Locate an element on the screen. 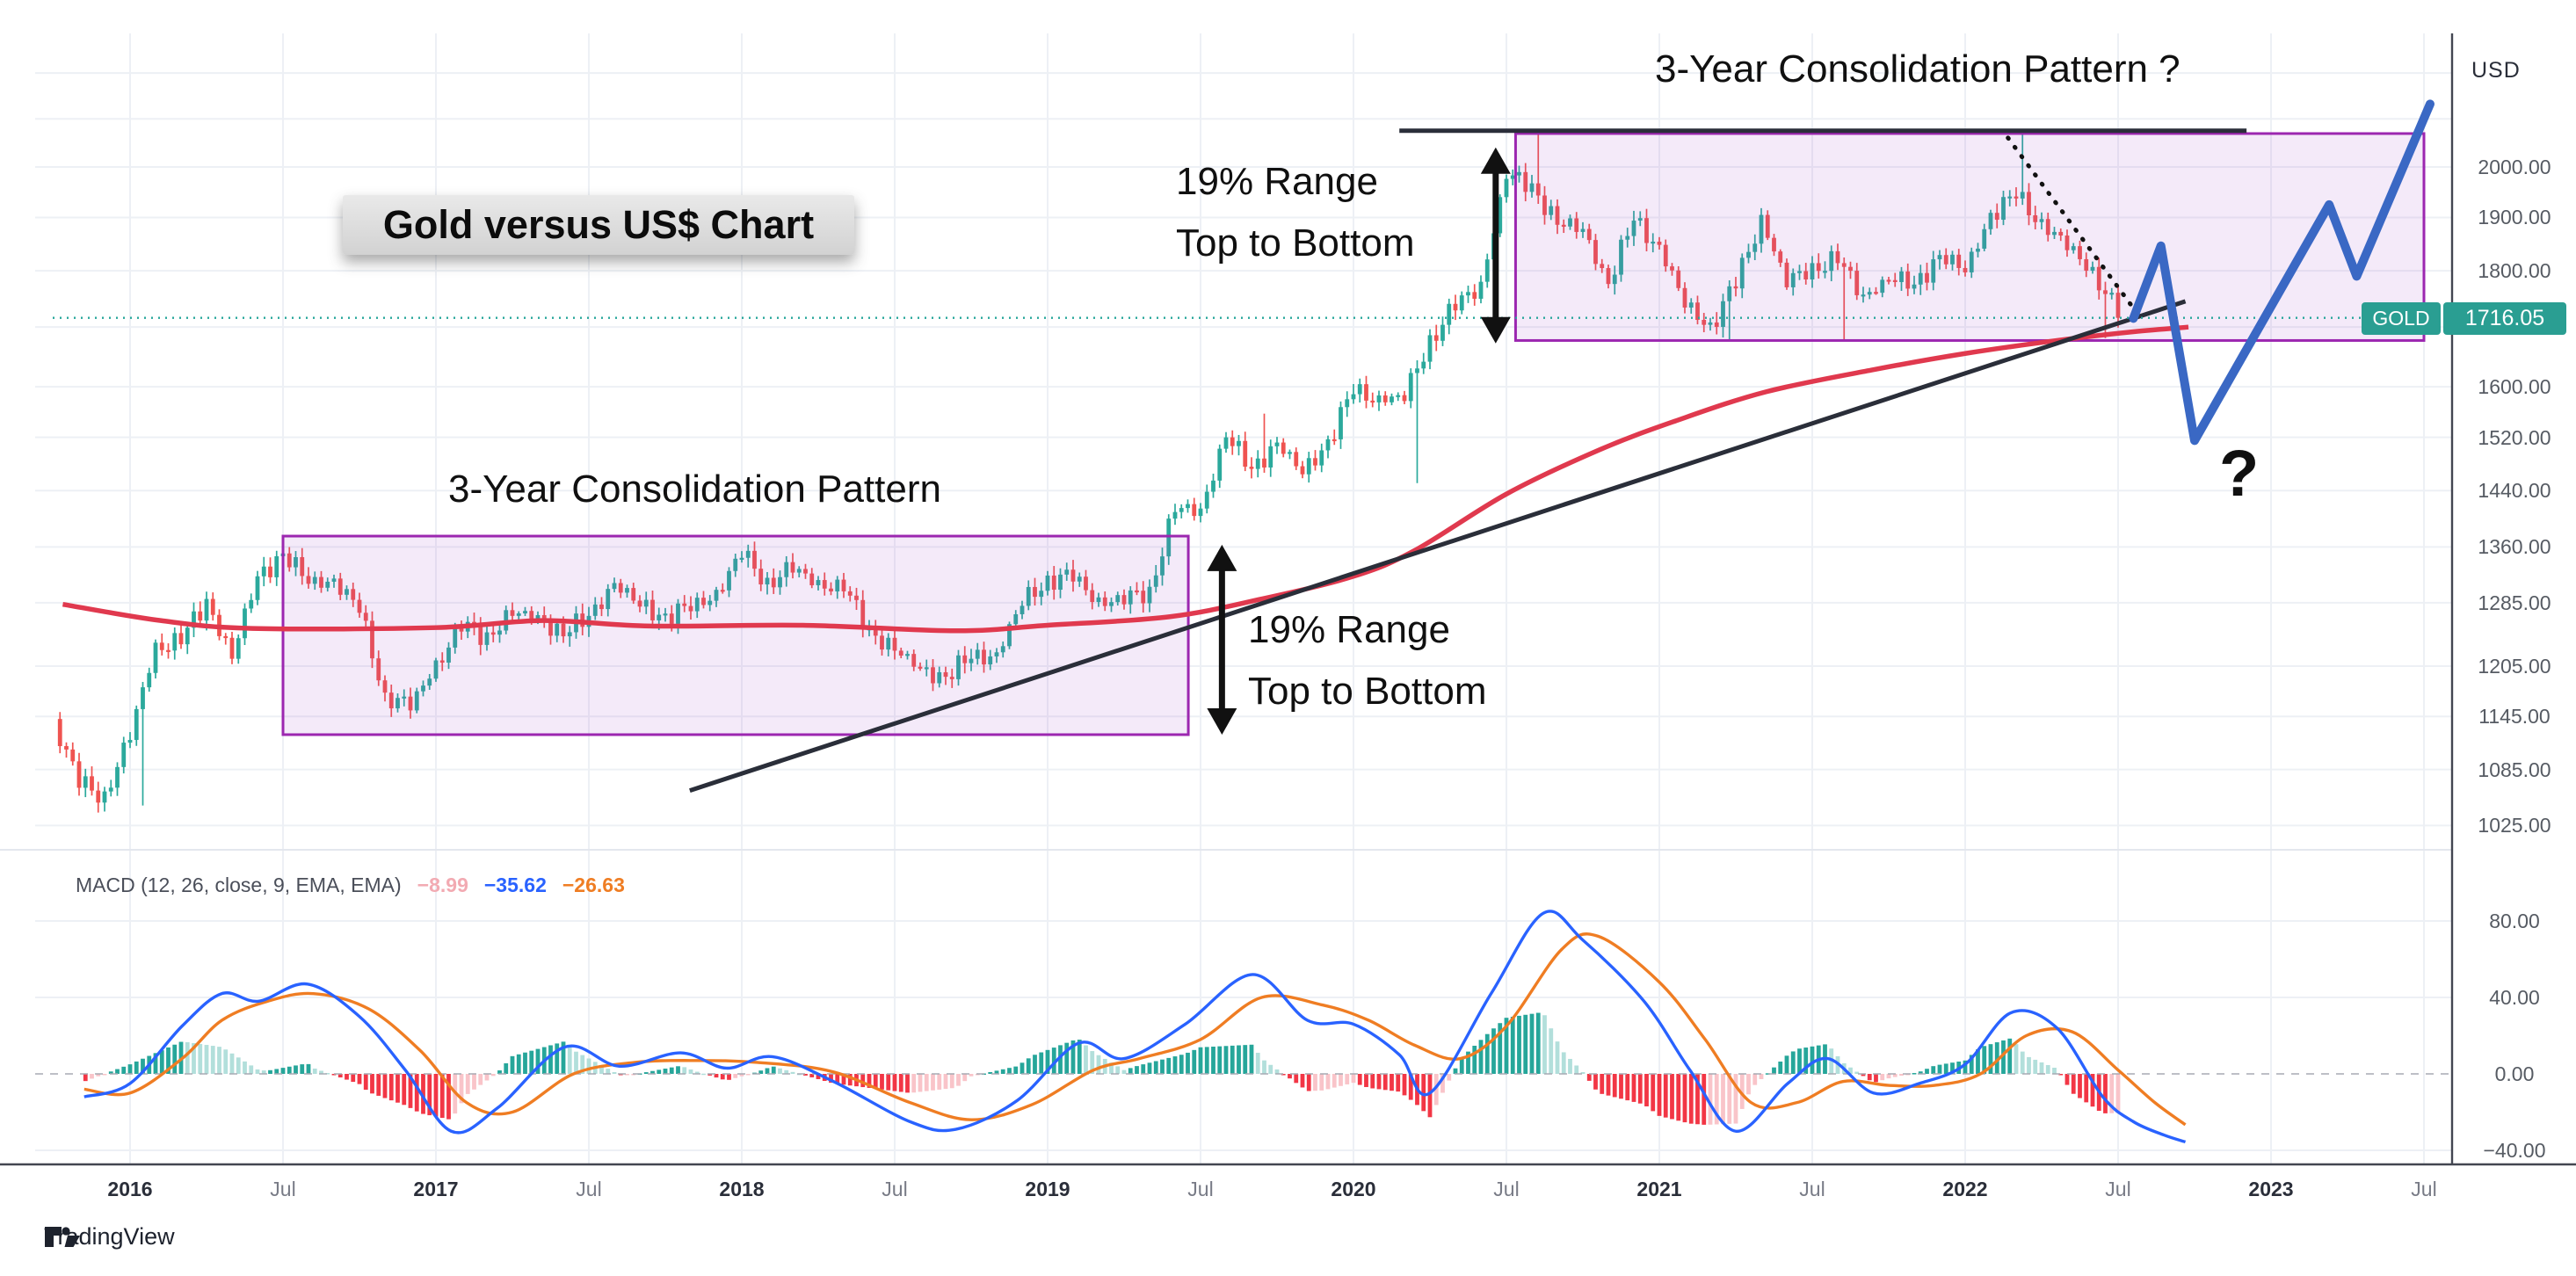 The width and height of the screenshot is (2576, 1276). annotation-range-lower-line2: Top to Bottom is located at coordinates (1367, 692).